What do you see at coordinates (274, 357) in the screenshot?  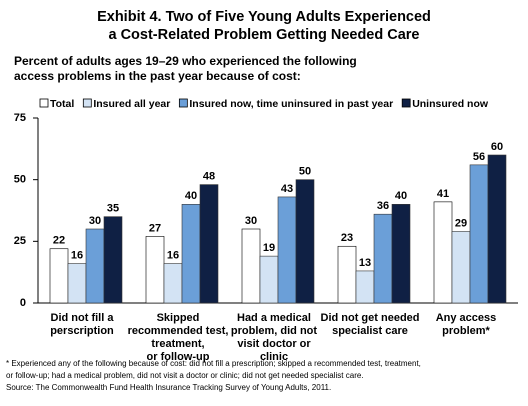 I see `x-tick-label: clinic` at bounding box center [274, 357].